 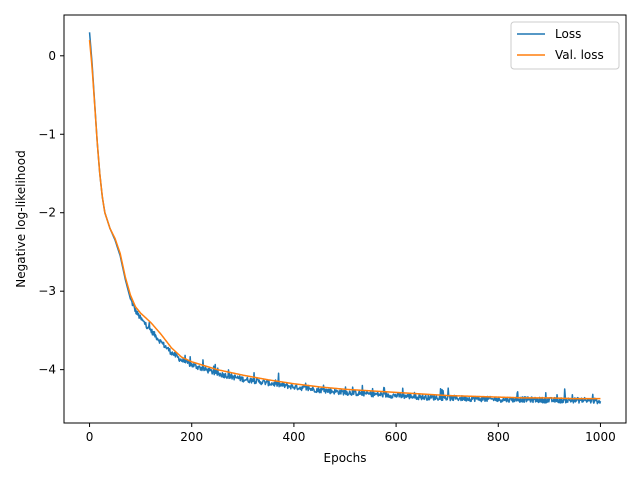 What do you see at coordinates (293, 437) in the screenshot?
I see `x-tick-label: 400` at bounding box center [293, 437].